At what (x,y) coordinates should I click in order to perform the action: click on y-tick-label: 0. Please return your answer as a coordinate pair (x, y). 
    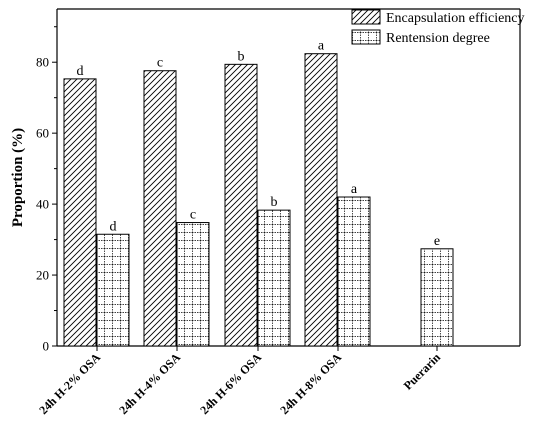
    Looking at the image, I should click on (46, 346).